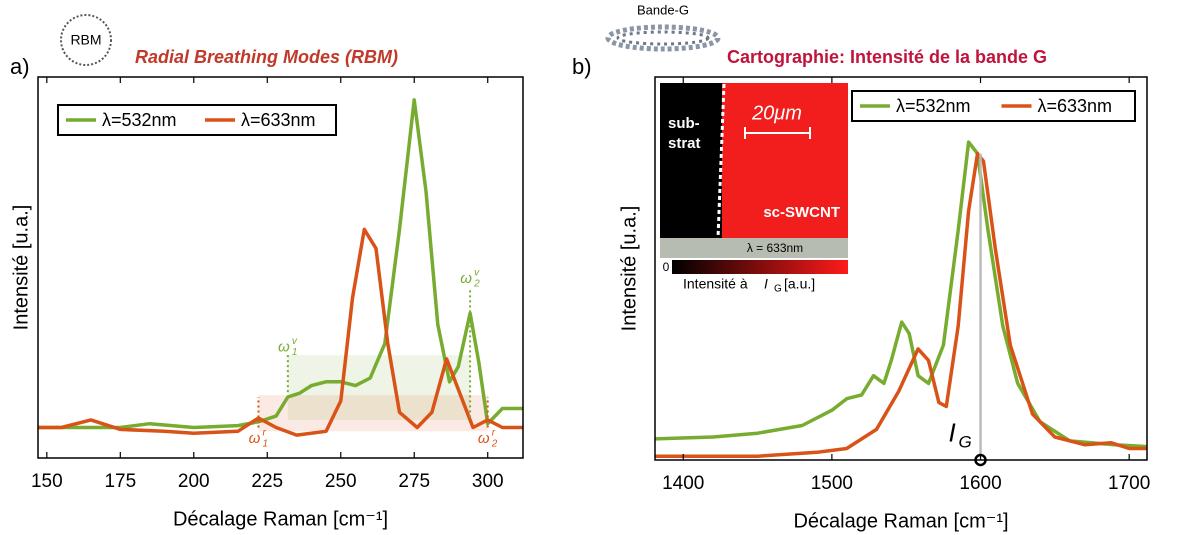 This screenshot has width=1183, height=535. I want to click on colorbar-label: [a.u.], so click(799, 284).